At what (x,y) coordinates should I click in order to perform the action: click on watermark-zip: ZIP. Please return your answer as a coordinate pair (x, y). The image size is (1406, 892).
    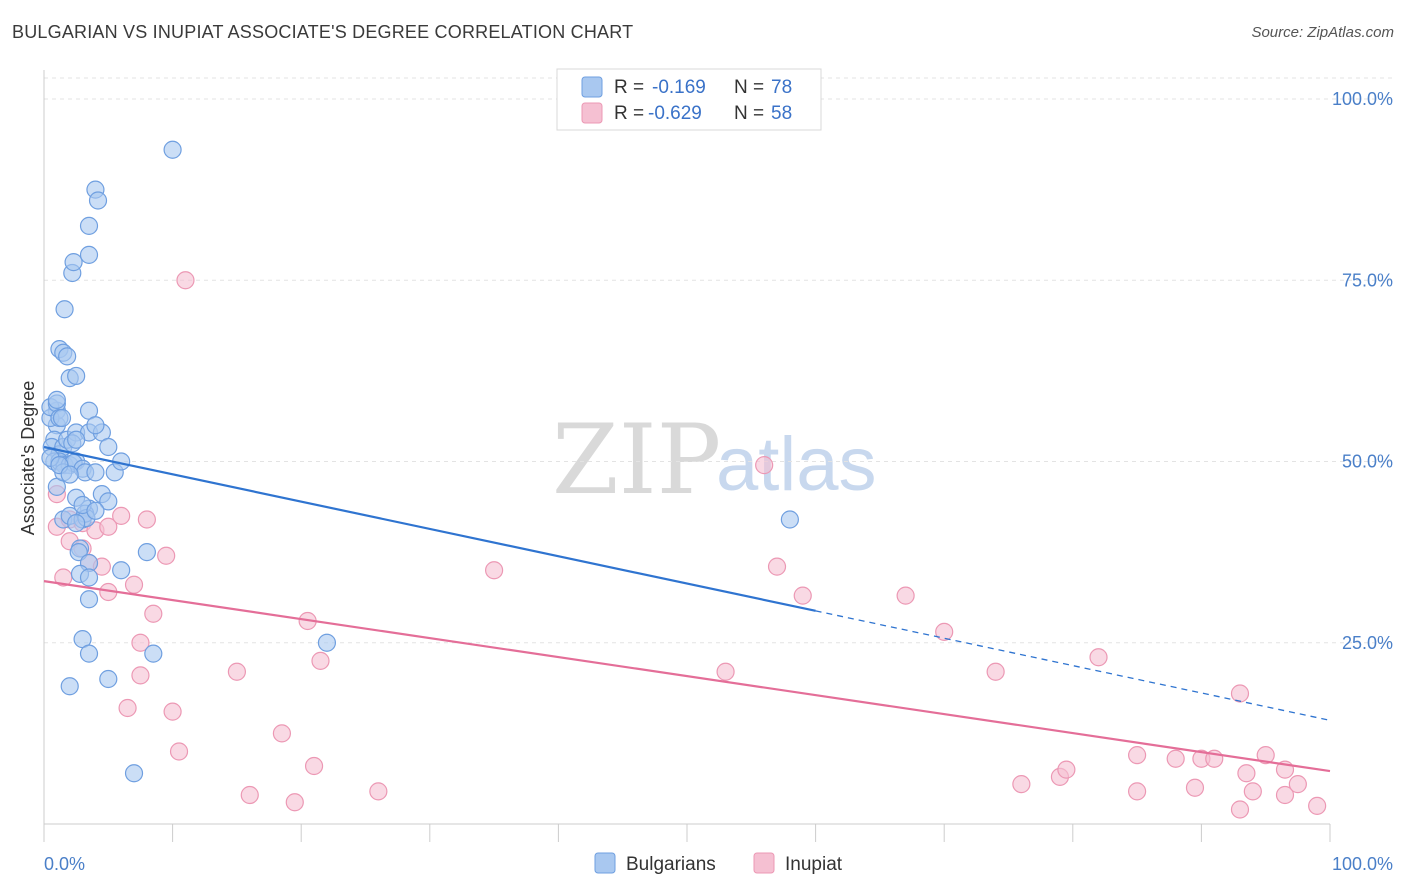
    Looking at the image, I should click on (636, 460).